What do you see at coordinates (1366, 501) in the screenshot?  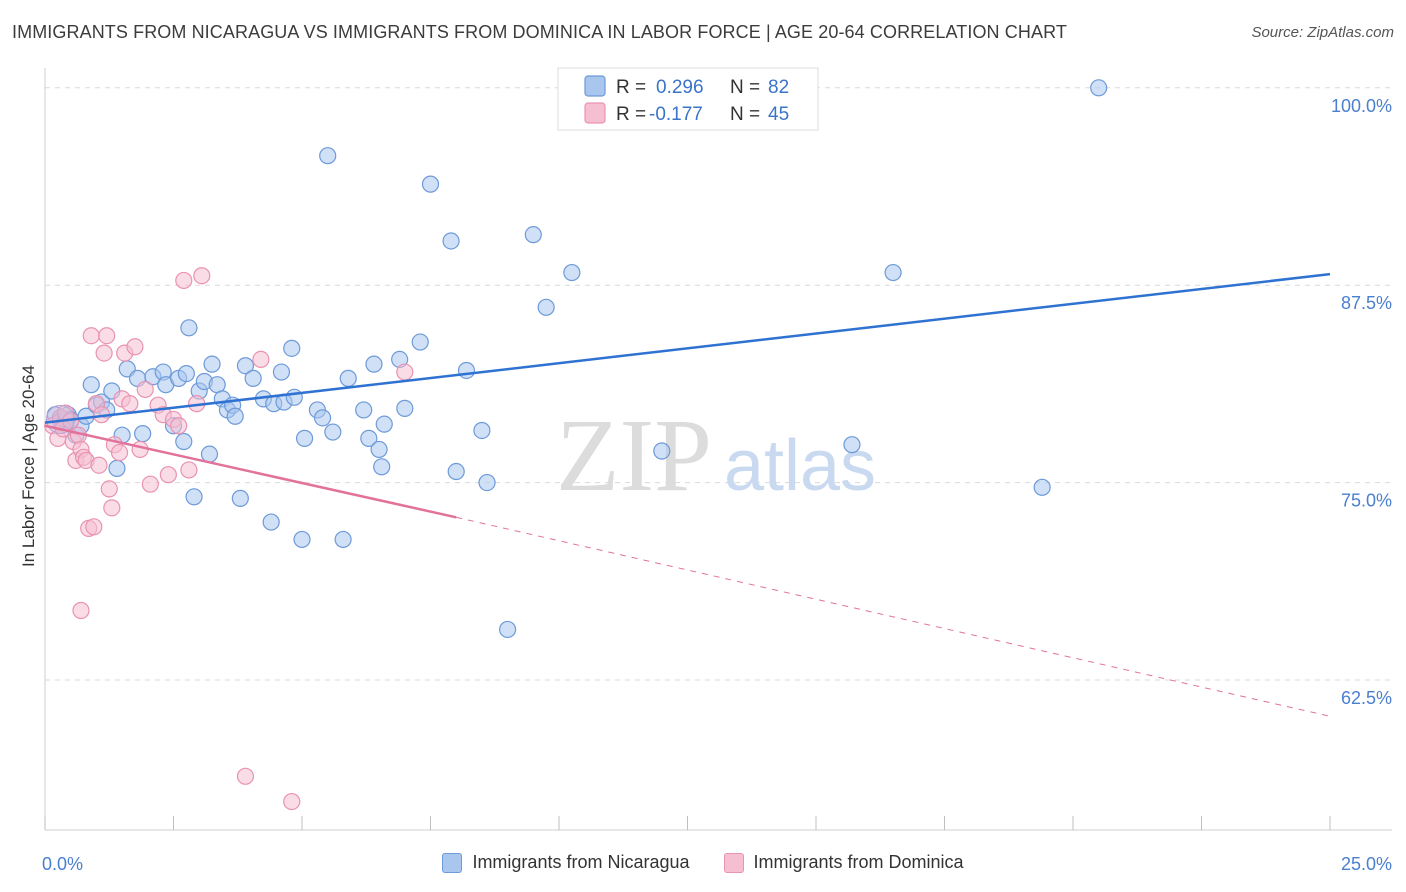 I see `y-tick-label-2: 75.0%` at bounding box center [1366, 501].